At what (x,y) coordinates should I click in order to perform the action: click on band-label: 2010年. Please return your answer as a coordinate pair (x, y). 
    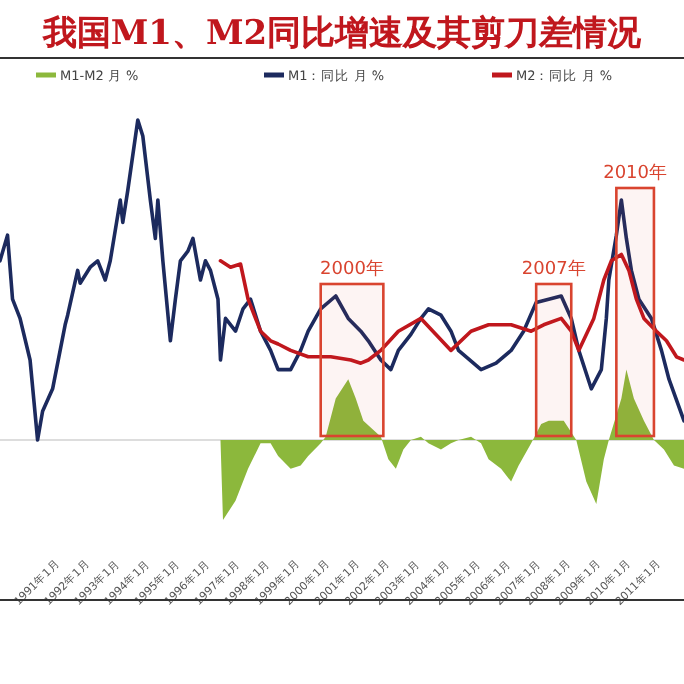
    Looking at the image, I should click on (635, 173).